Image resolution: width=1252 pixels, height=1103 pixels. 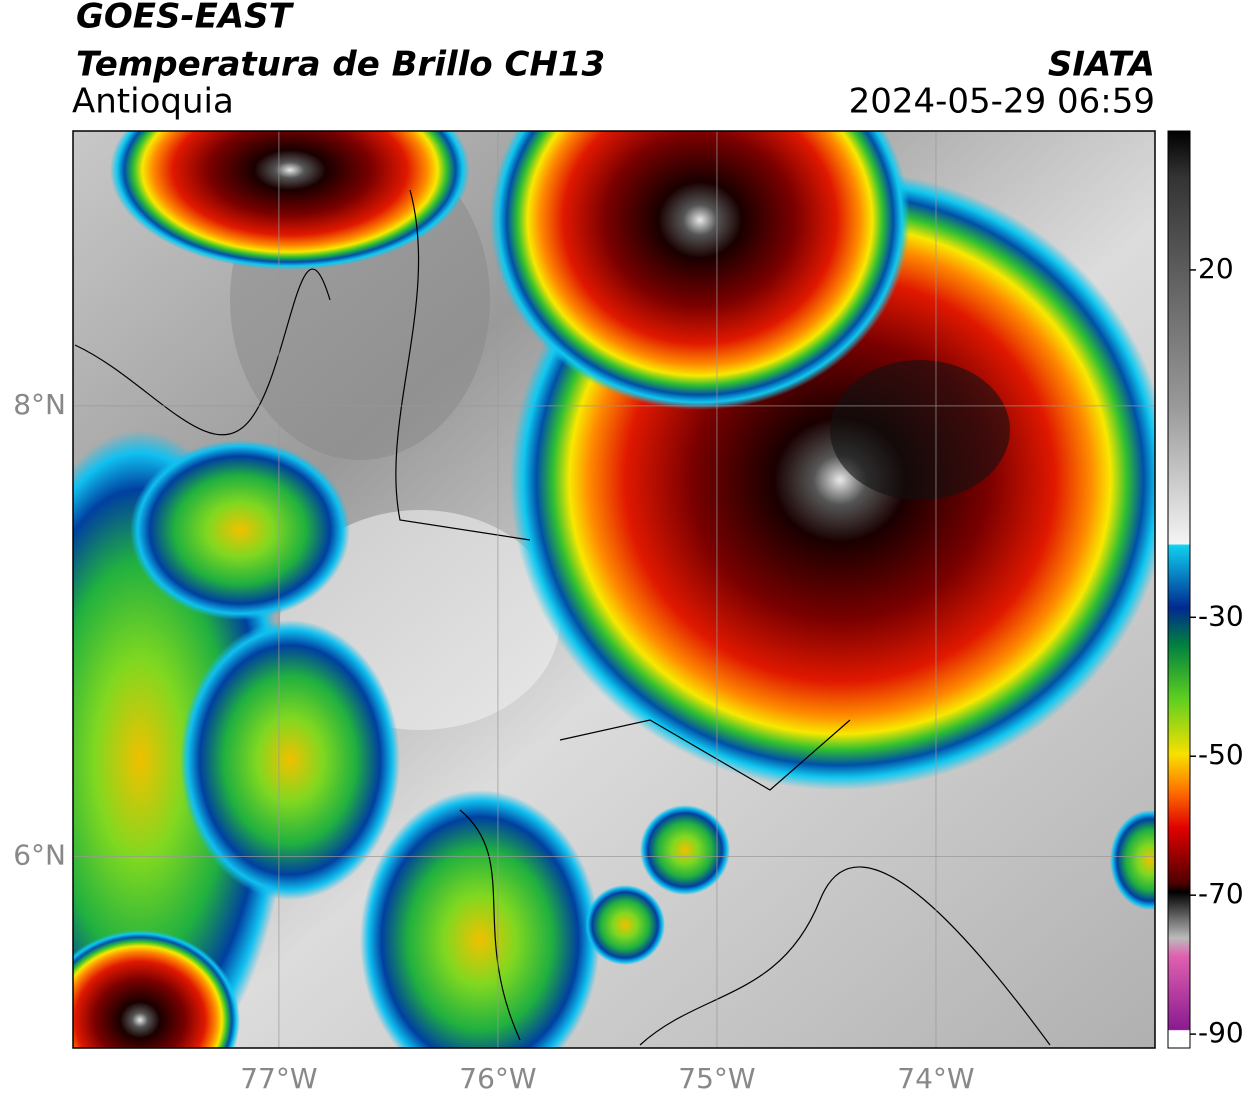 What do you see at coordinates (716, 1078) in the screenshot?
I see `lon-tick-label: 75°W` at bounding box center [716, 1078].